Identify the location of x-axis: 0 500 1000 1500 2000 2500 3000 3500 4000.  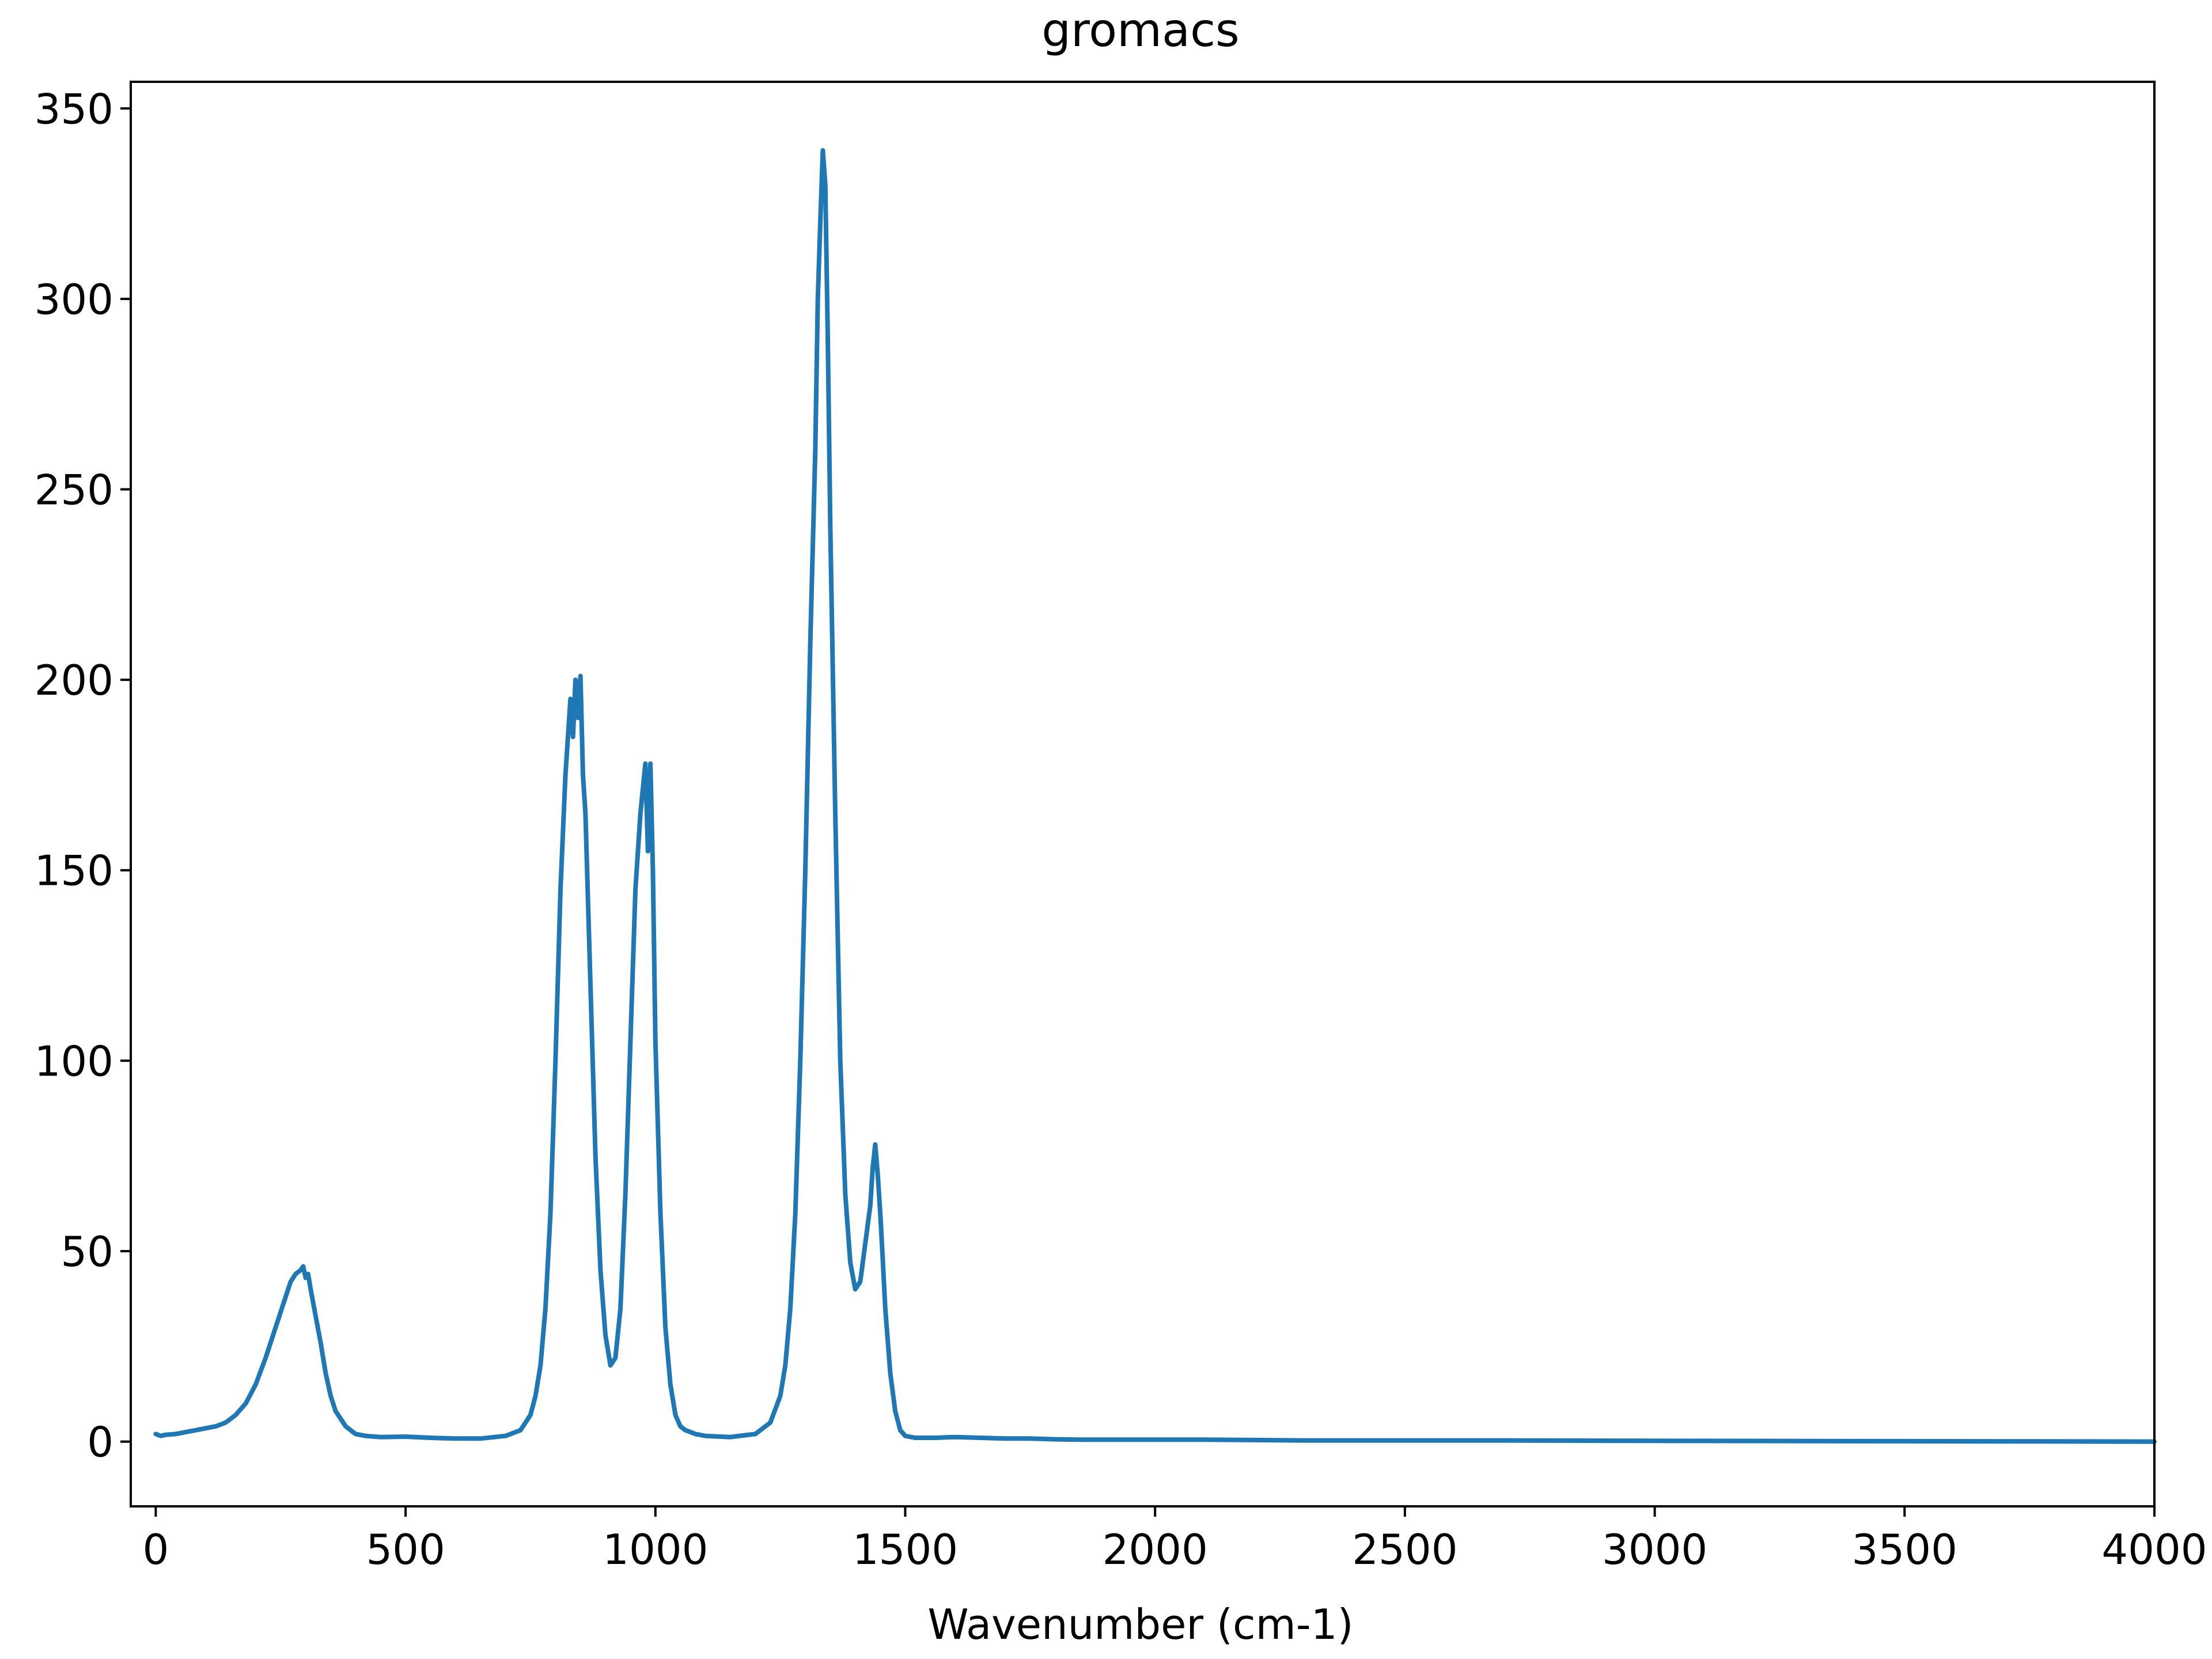
(1174, 1540).